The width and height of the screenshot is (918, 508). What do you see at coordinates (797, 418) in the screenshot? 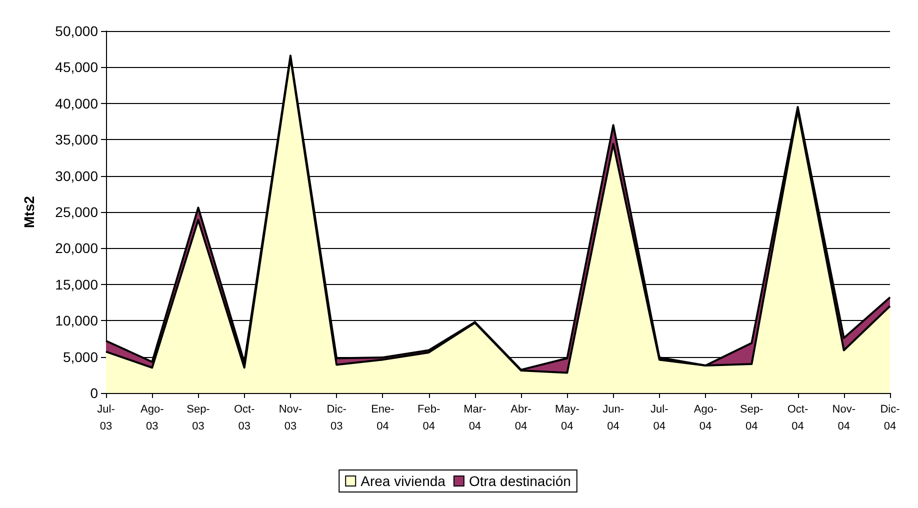
I see `x-tick-label: Oct-04` at bounding box center [797, 418].